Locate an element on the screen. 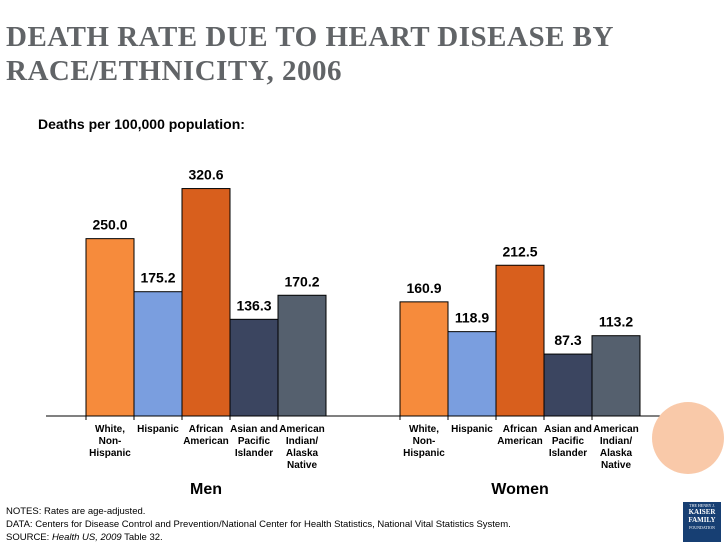 The height and width of the screenshot is (546, 728). chart-subtitle: Deaths per 100,000 population: is located at coordinates (141, 124).